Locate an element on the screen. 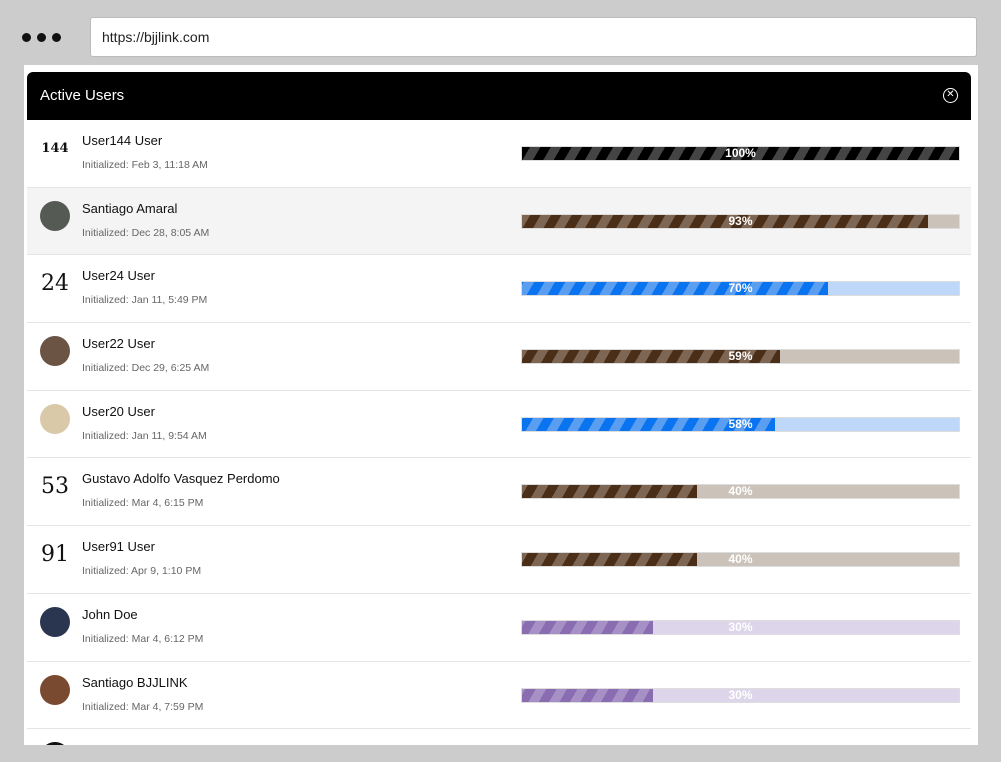  initialized-time: Initialized: Mar 4, 7:59 PM is located at coordinates (143, 706).